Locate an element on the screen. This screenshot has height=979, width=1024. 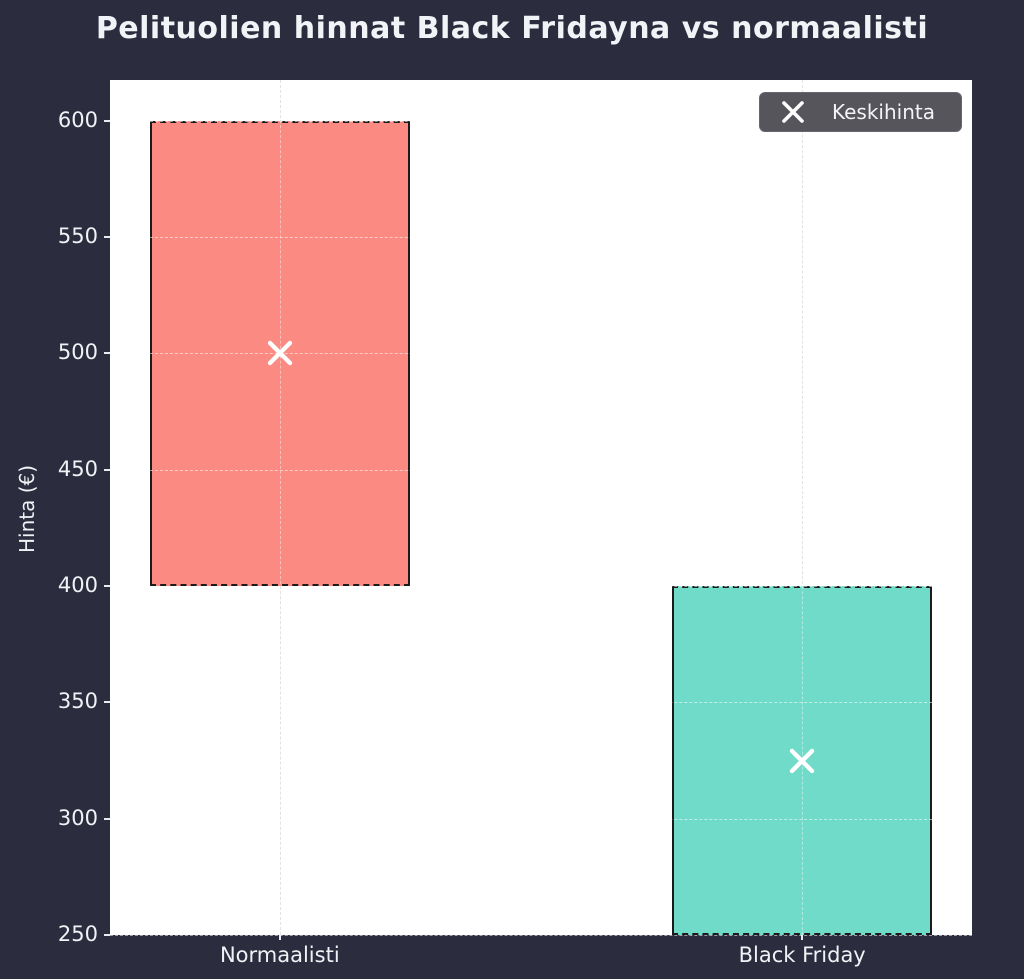
y-tick-label: 400 is located at coordinates (77, 585).